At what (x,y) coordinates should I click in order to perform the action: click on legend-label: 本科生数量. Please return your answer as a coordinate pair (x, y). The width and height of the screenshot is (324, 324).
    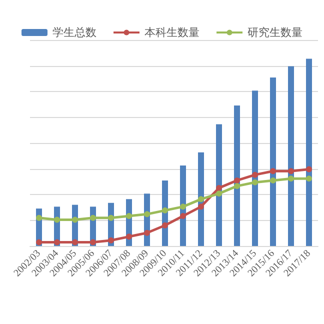
    Looking at the image, I should click on (172, 32).